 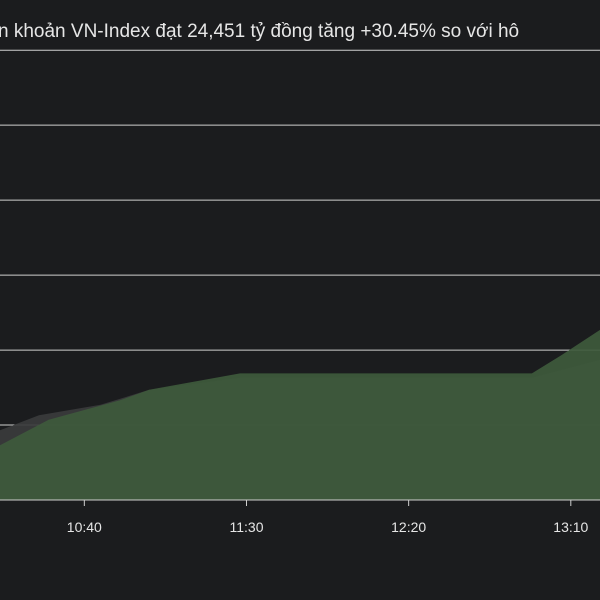 I want to click on x-tick-label: 12:20, so click(x=408, y=527).